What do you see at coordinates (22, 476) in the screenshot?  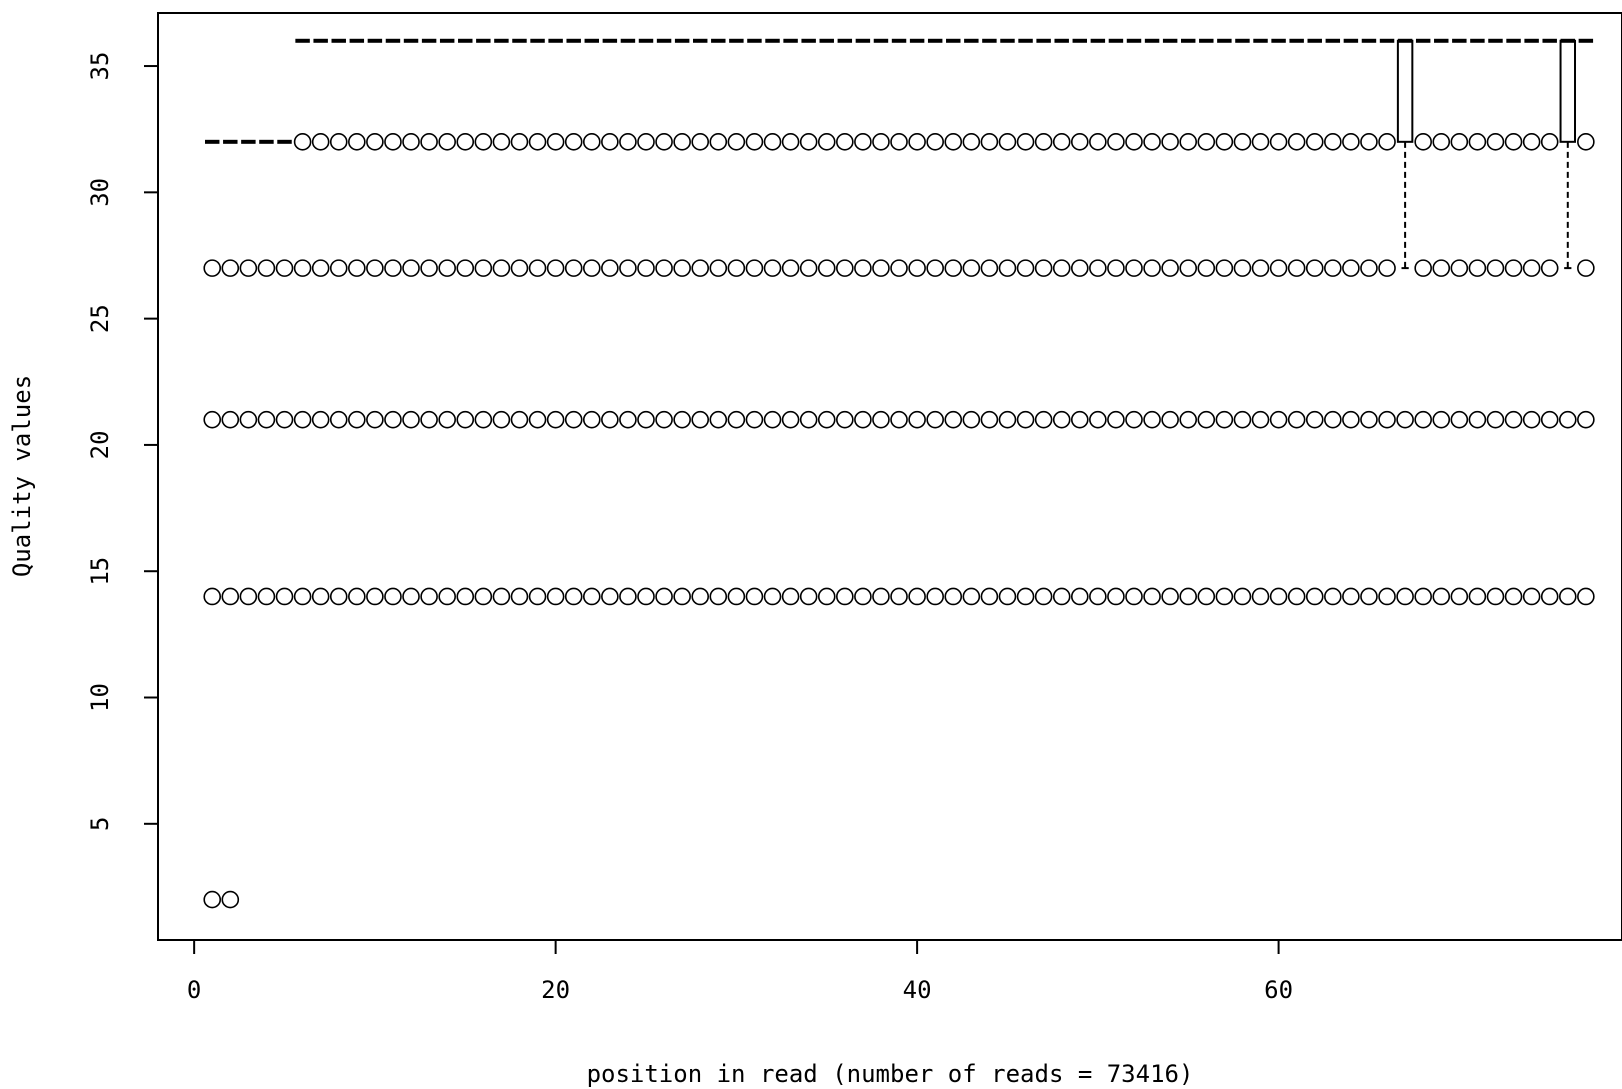 I see `y-axis-label: Quality values` at bounding box center [22, 476].